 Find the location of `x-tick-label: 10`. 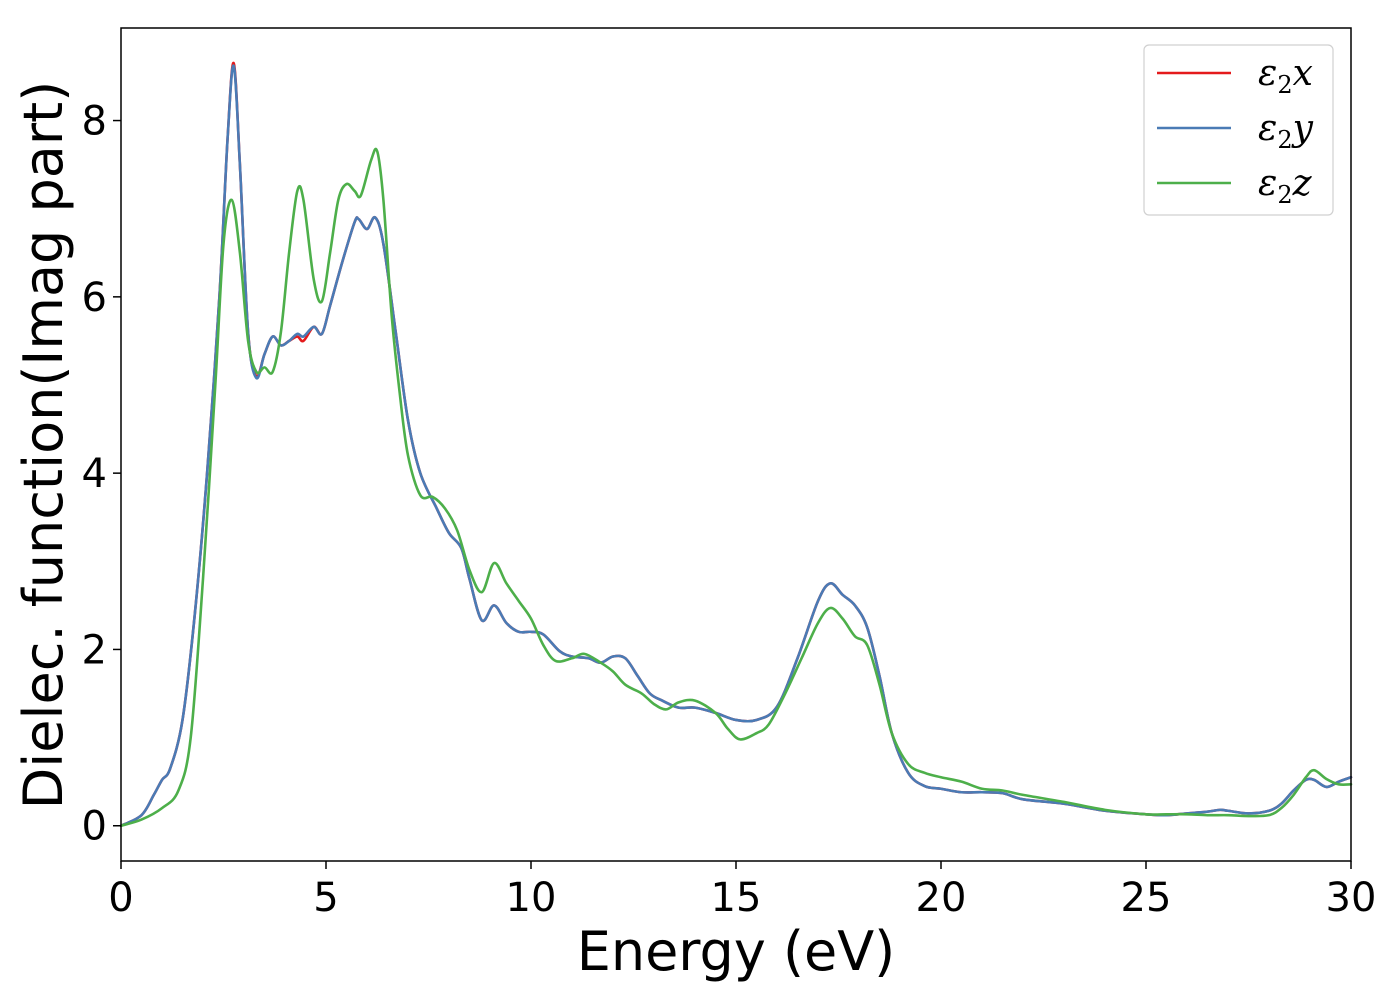

x-tick-label: 10 is located at coordinates (531, 898).